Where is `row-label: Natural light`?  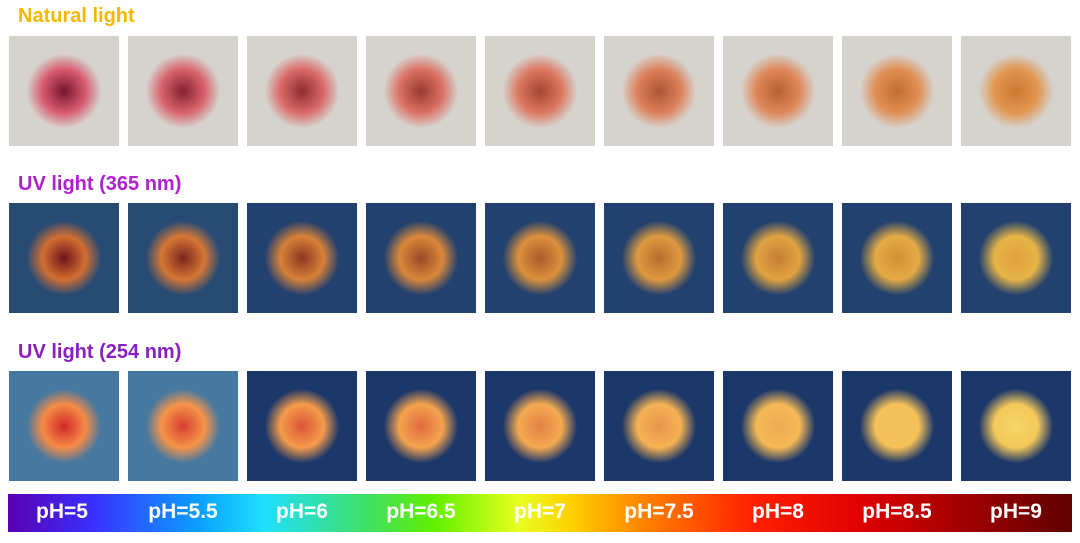
row-label: Natural light is located at coordinates (76, 16).